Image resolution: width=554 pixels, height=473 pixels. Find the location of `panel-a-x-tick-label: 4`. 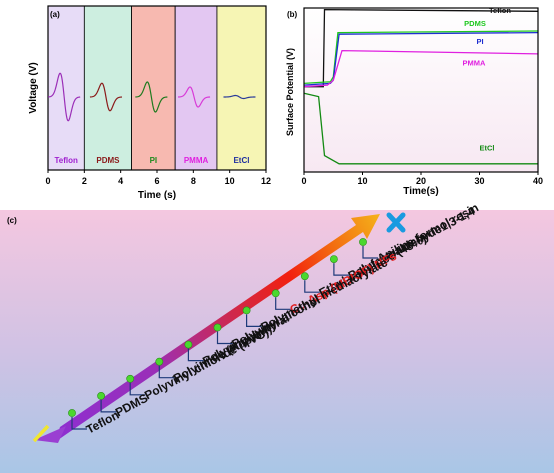

panel-a-x-tick-label: 4 is located at coordinates (120, 181).